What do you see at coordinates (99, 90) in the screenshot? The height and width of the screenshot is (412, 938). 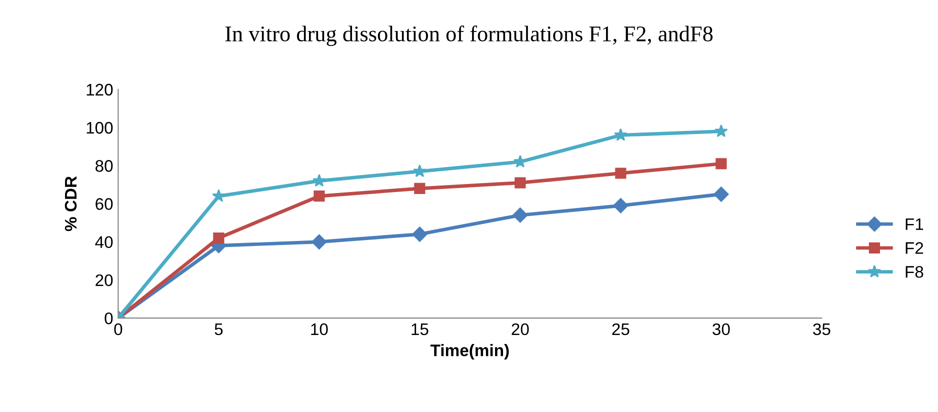 I see `y-tick-label: 120` at bounding box center [99, 90].